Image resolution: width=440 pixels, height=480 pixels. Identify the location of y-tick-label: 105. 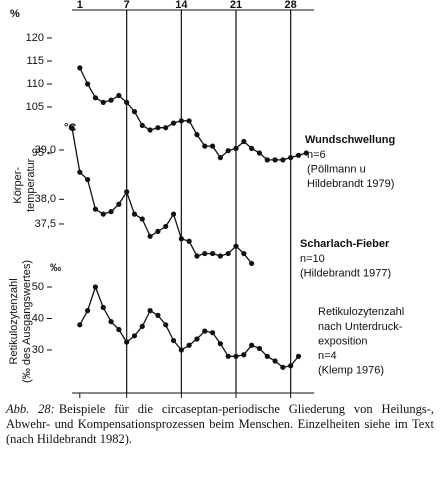
(35, 107).